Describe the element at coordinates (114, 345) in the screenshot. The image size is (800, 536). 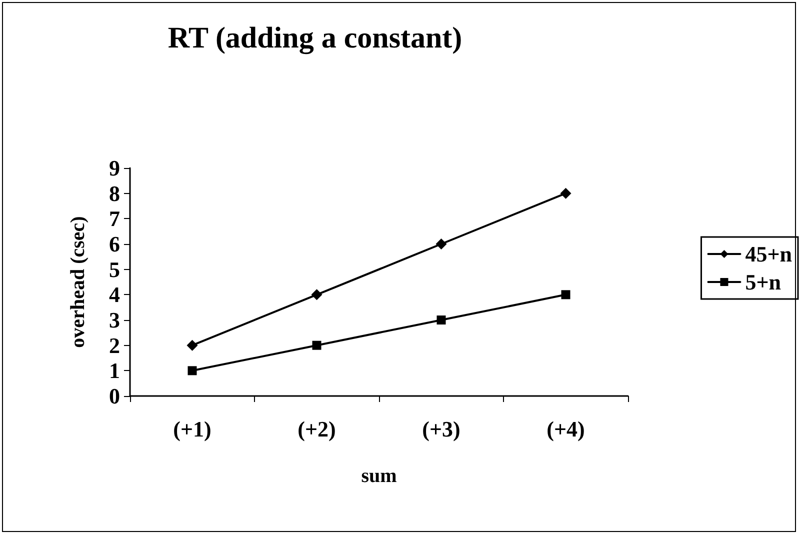
I see `y-tick-label: 2` at that location.